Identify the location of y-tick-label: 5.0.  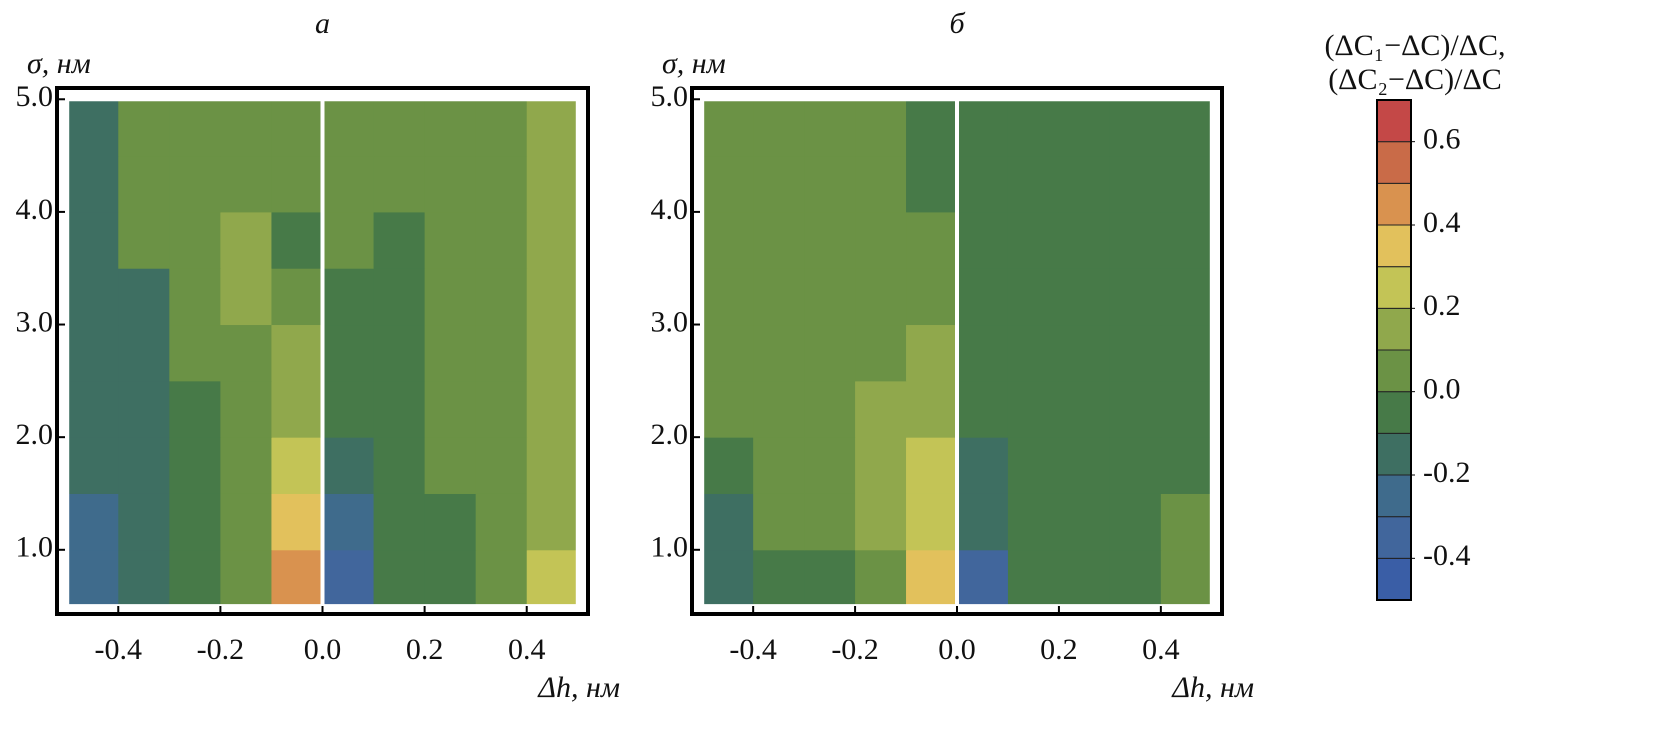
(670, 96).